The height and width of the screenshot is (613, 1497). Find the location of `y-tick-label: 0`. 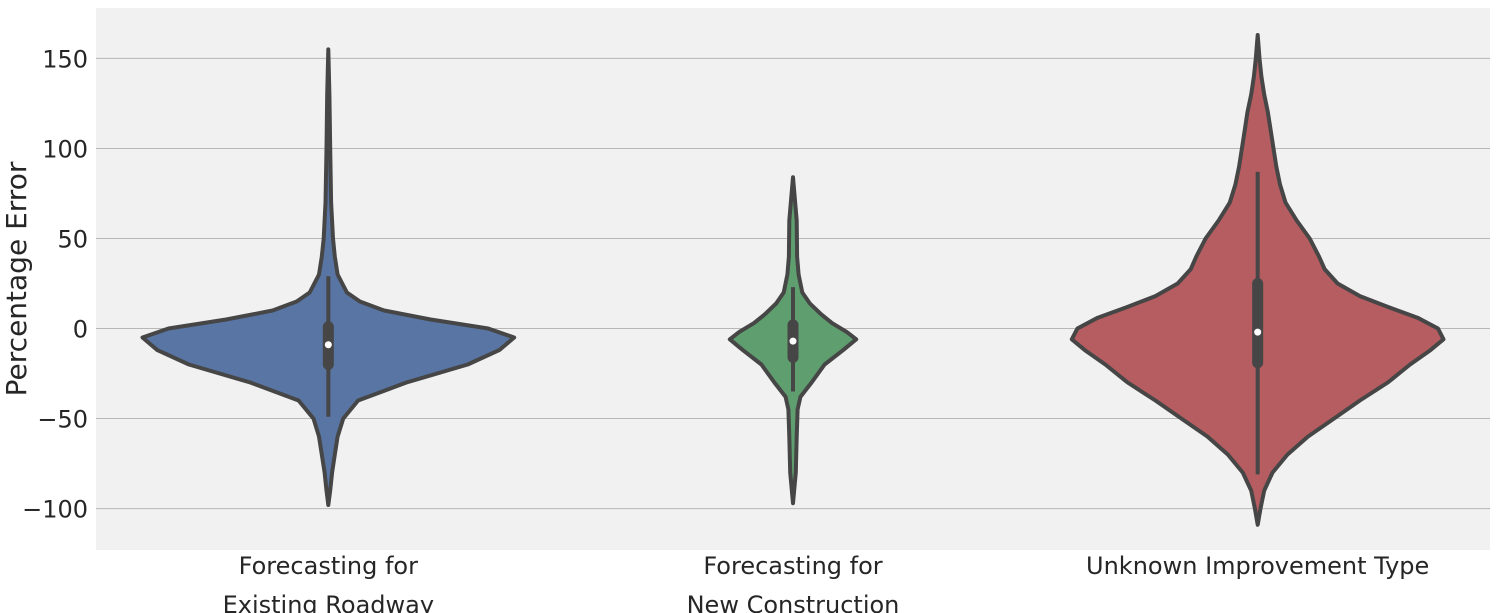

y-tick-label: 0 is located at coordinates (80, 330).